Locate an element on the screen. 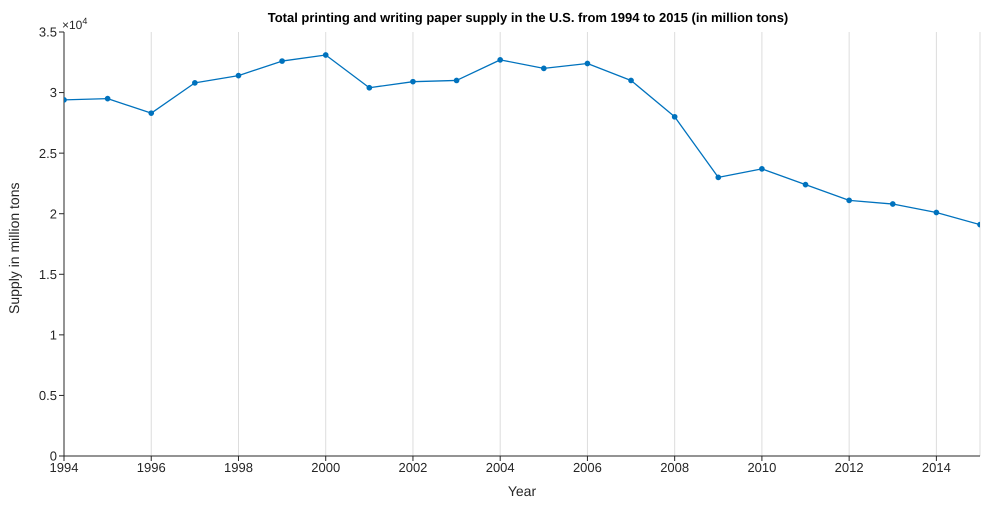 Image resolution: width=982 pixels, height=521 pixels. x-axis-title: Year is located at coordinates (522, 491).